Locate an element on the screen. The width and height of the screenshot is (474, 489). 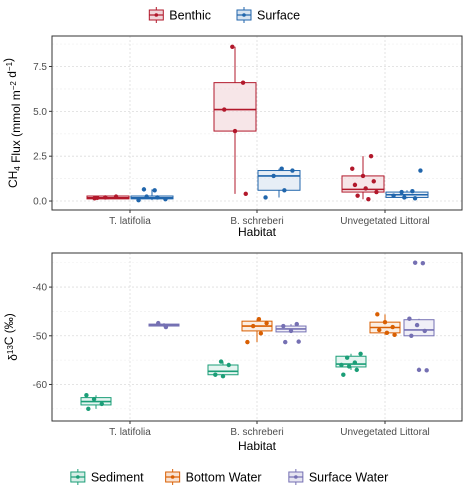
y-tick-label: -50 is located at coordinates (40, 336).